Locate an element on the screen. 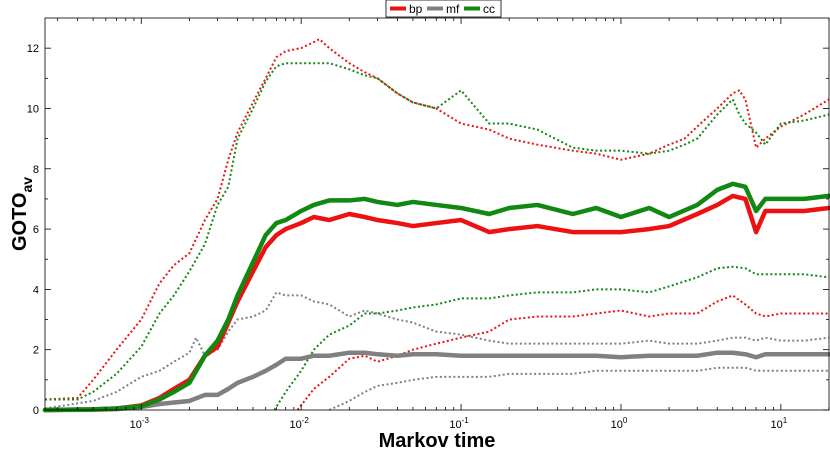 The image size is (830, 452). legend: bp mf cc is located at coordinates (443, 9).